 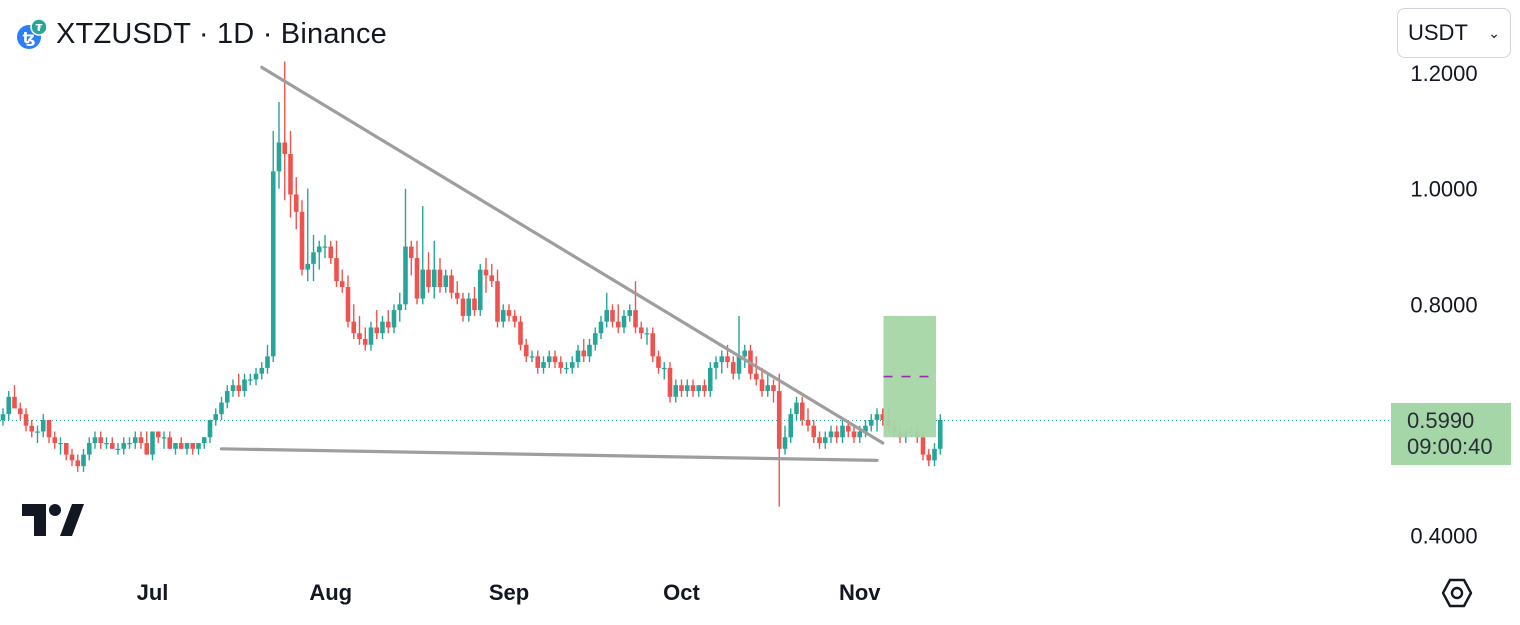 What do you see at coordinates (681, 592) in the screenshot?
I see `x-tick-label: Oct` at bounding box center [681, 592].